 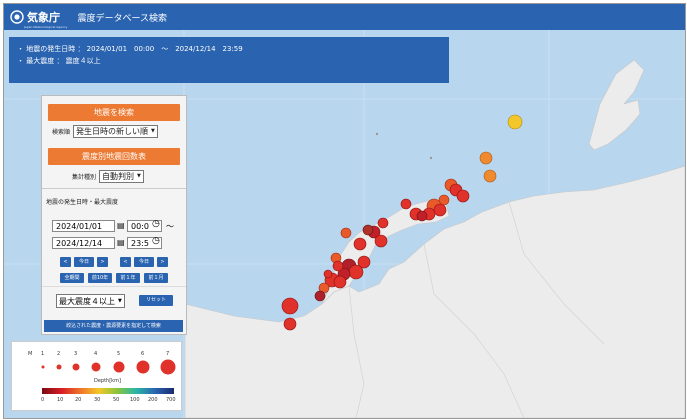 What do you see at coordinates (72, 278) in the screenshot?
I see `quick-all-button: 全期間` at bounding box center [72, 278].